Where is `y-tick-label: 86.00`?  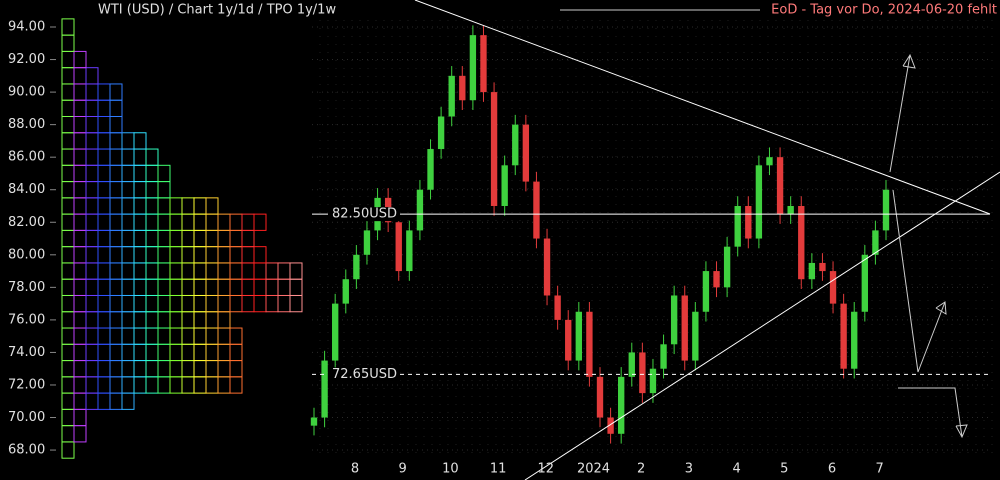
y-tick-label: 86.00 is located at coordinates (26, 157).